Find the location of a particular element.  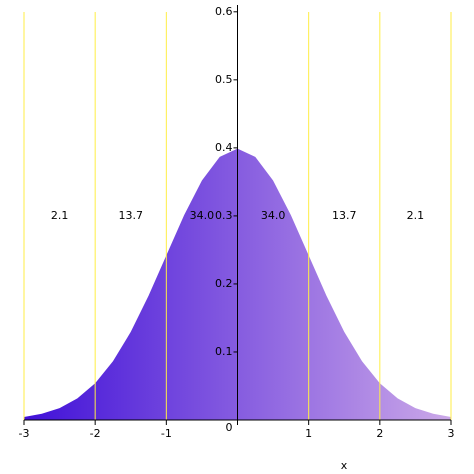

x-tick-label: 2 is located at coordinates (379, 433).